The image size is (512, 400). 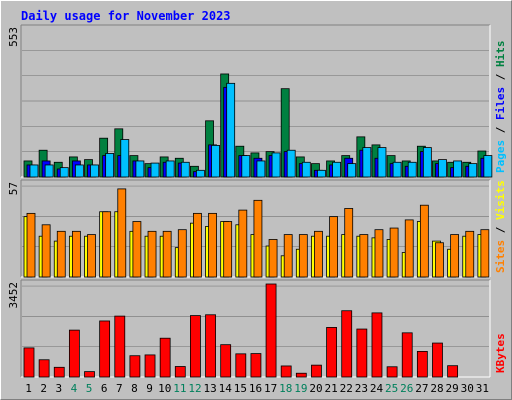 What do you see at coordinates (13, 188) in the screenshot?
I see `middle-ymax-label: 57` at bounding box center [13, 188].